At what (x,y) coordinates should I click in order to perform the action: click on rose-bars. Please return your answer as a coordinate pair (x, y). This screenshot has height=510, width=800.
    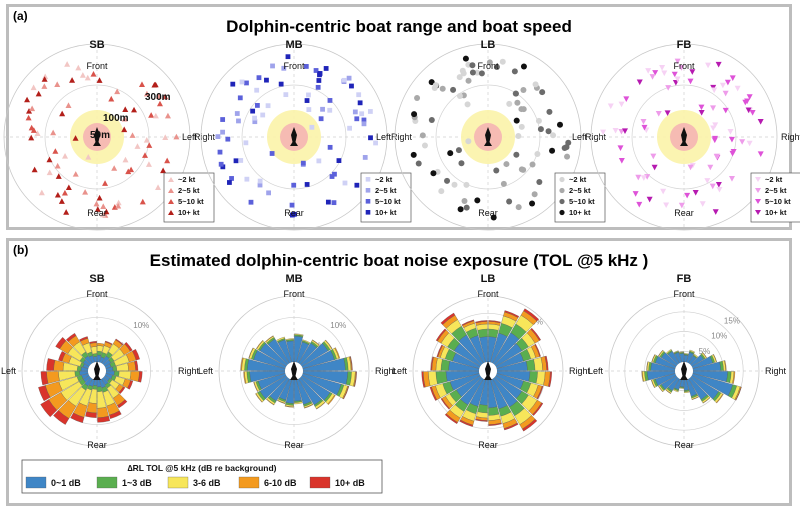
    Looking at the image, I should click on (486, 370).